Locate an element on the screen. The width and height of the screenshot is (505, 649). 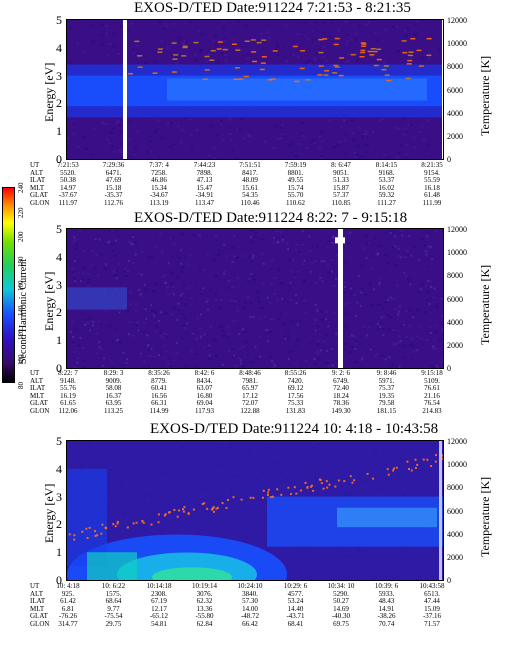
orbit-table-cell: 58.08 is located at coordinates (113, 388).